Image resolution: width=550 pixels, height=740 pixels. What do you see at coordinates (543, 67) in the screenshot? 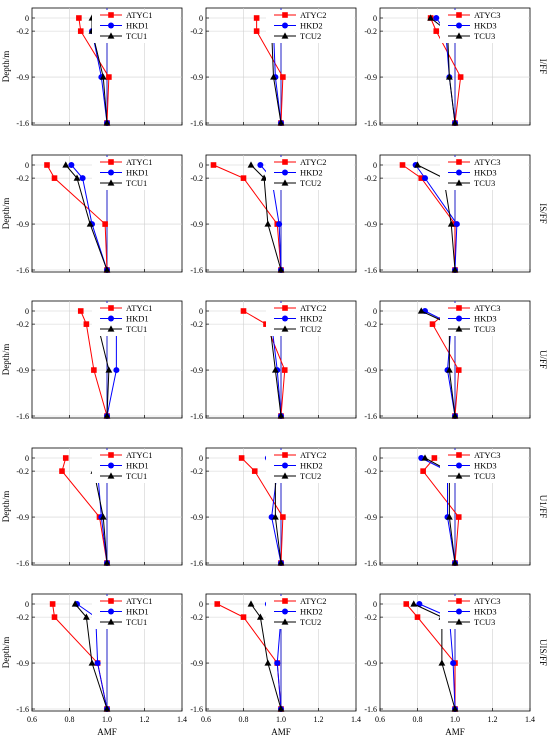
I see `row-label: I/FF` at bounding box center [543, 67].